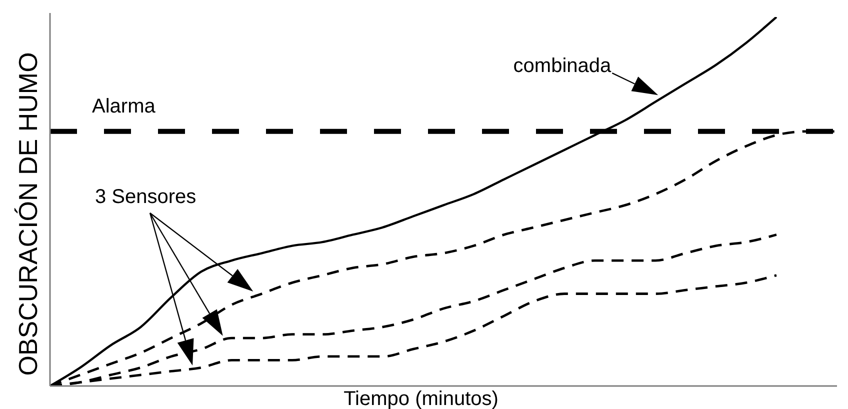 The height and width of the screenshot is (409, 848). What do you see at coordinates (145, 197) in the screenshot?
I see `annotation: 3 Sensores` at bounding box center [145, 197].